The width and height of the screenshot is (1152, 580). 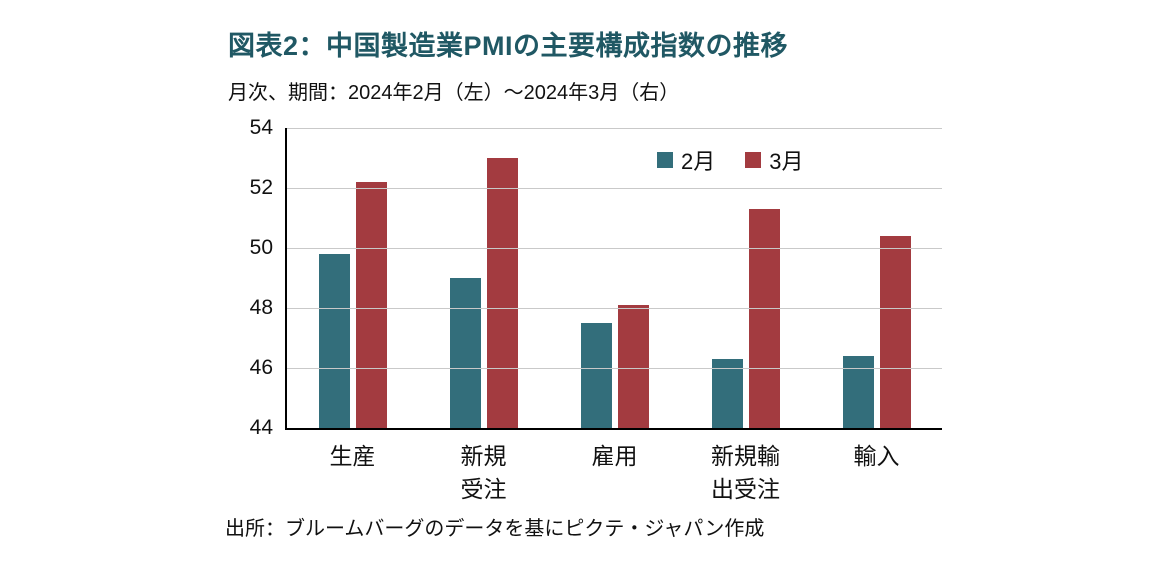 What do you see at coordinates (876, 456) in the screenshot?
I see `x-axis-category-label-輸入: 輸入` at bounding box center [876, 456].